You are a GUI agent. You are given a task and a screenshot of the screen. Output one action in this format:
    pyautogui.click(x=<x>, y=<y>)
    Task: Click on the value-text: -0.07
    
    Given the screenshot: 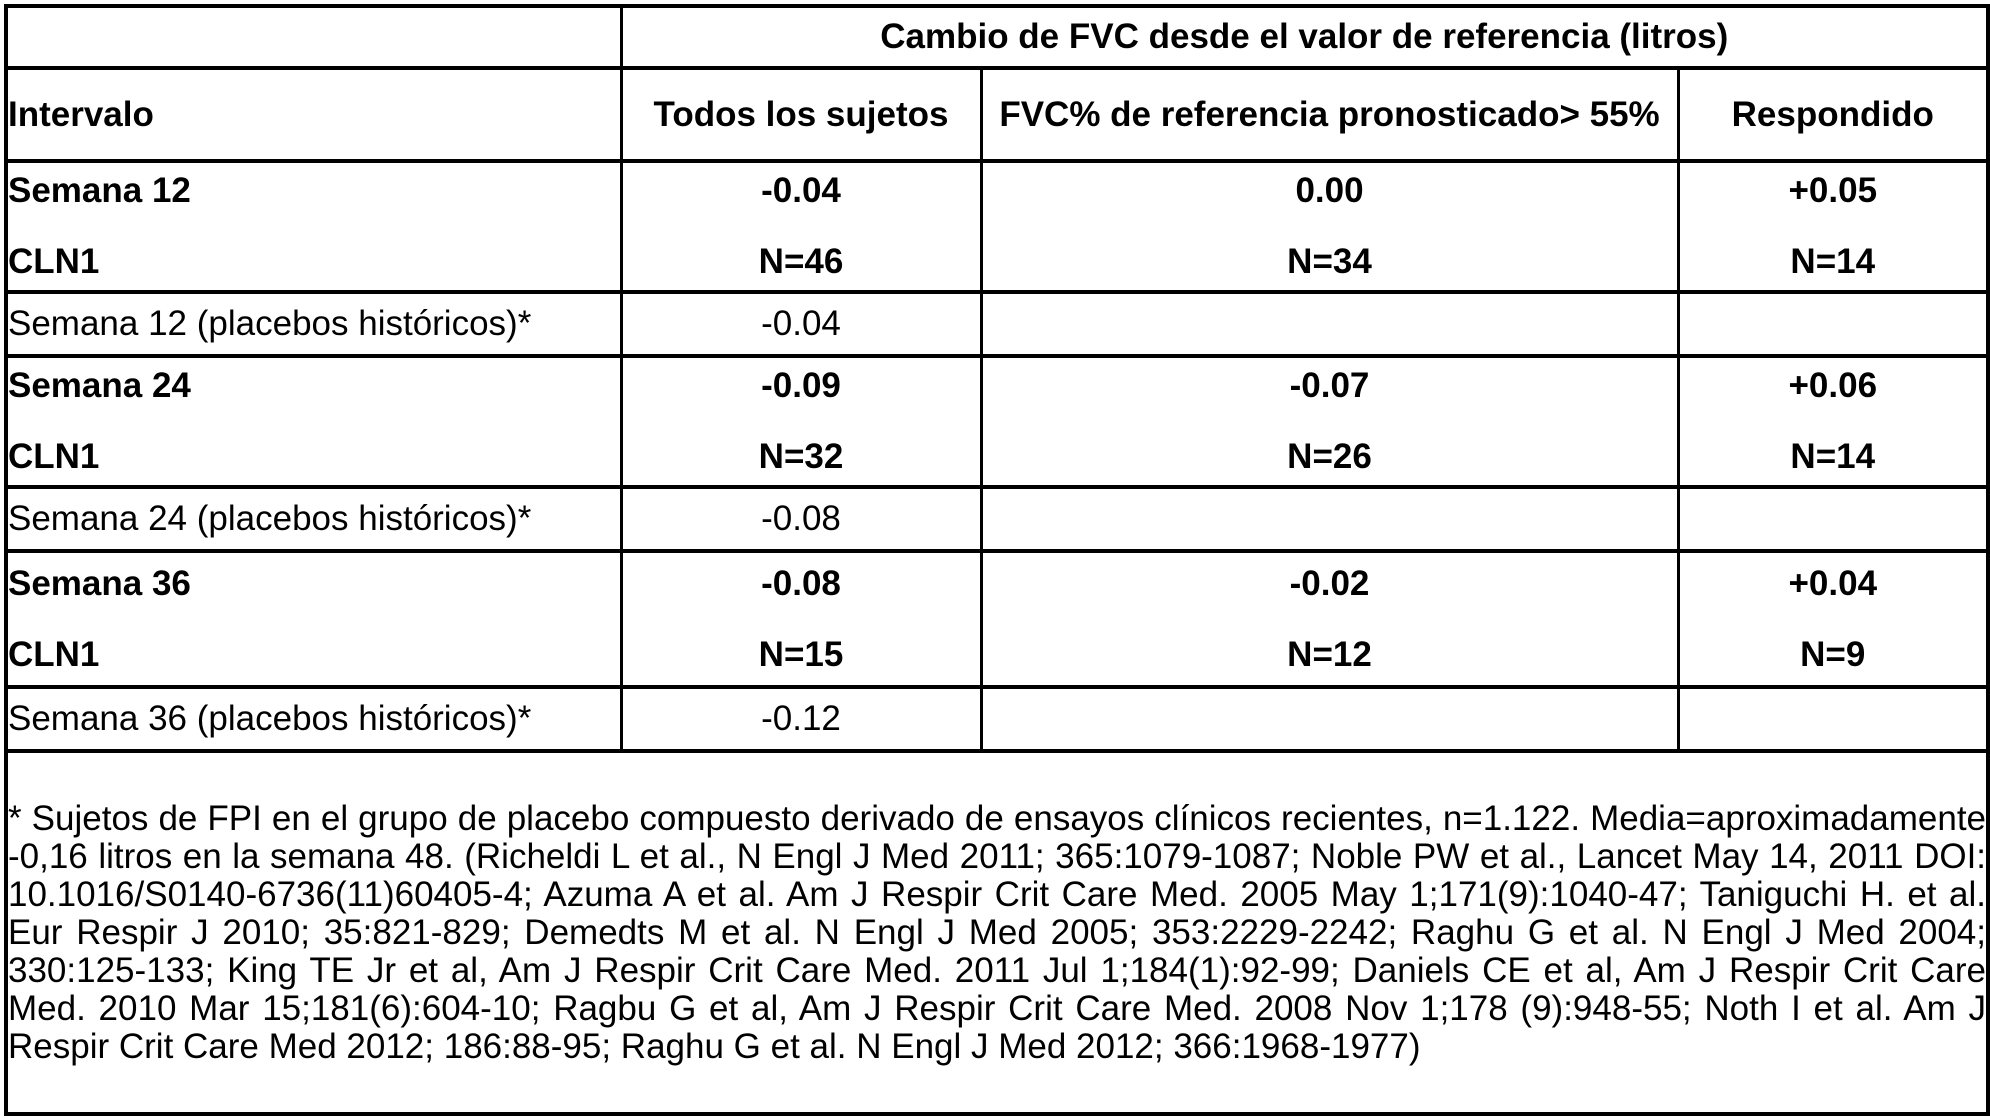 What is the action you would take?
    pyautogui.click(x=1329, y=385)
    